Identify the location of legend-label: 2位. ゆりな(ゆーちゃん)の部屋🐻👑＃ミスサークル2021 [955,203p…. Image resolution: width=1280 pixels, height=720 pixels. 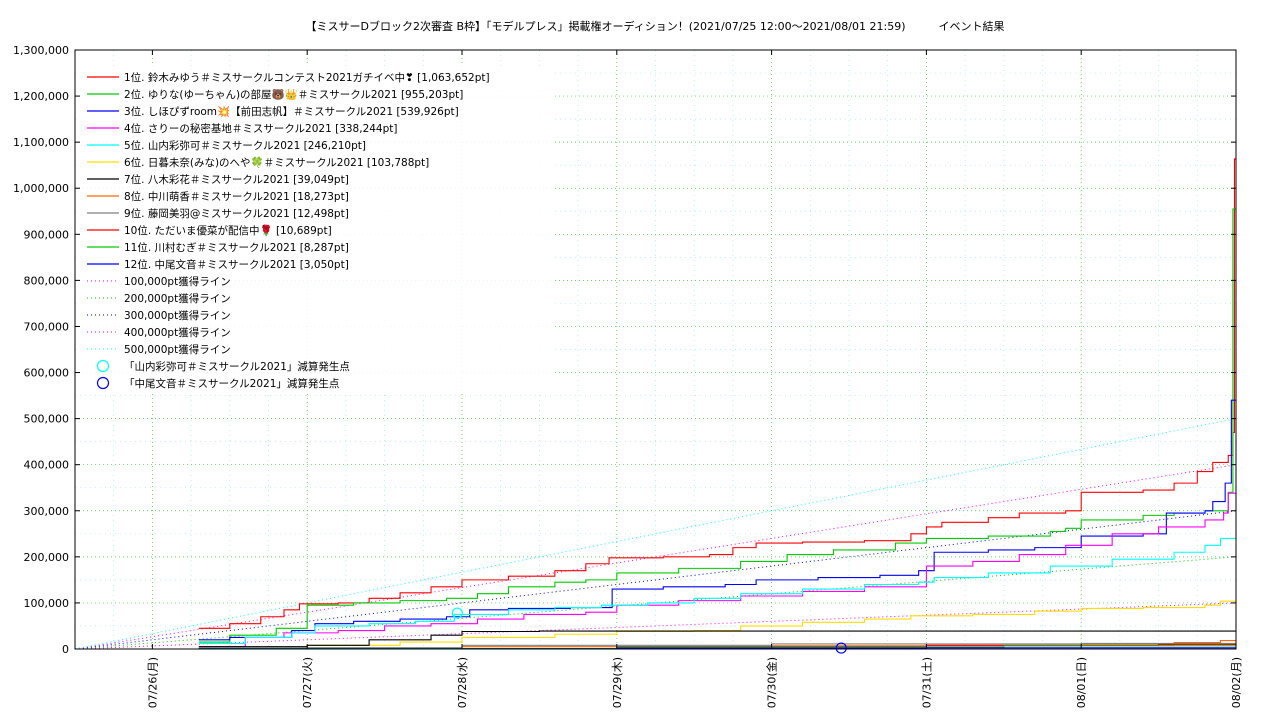
(293, 94).